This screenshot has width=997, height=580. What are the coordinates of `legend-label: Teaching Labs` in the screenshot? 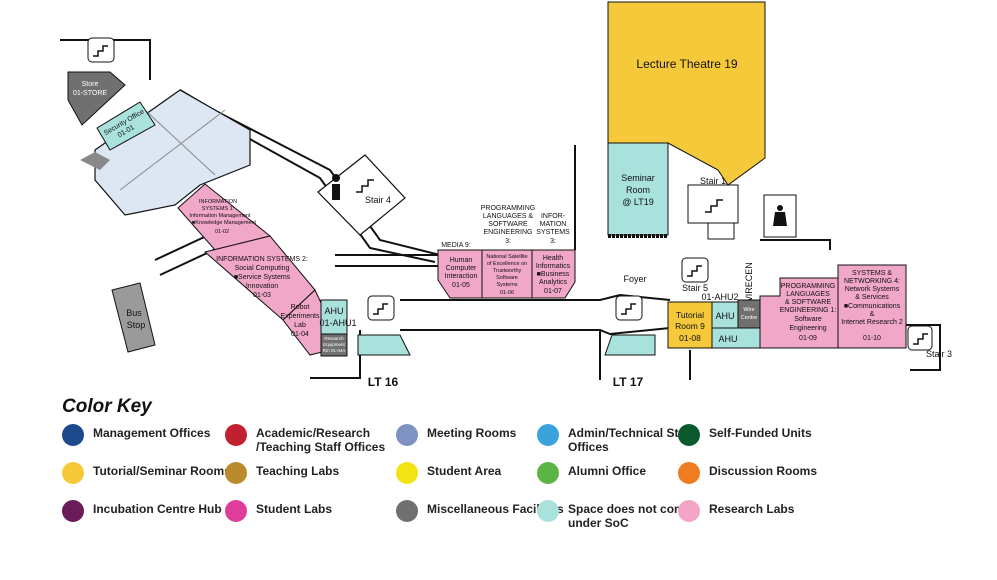 It's located at (298, 471).